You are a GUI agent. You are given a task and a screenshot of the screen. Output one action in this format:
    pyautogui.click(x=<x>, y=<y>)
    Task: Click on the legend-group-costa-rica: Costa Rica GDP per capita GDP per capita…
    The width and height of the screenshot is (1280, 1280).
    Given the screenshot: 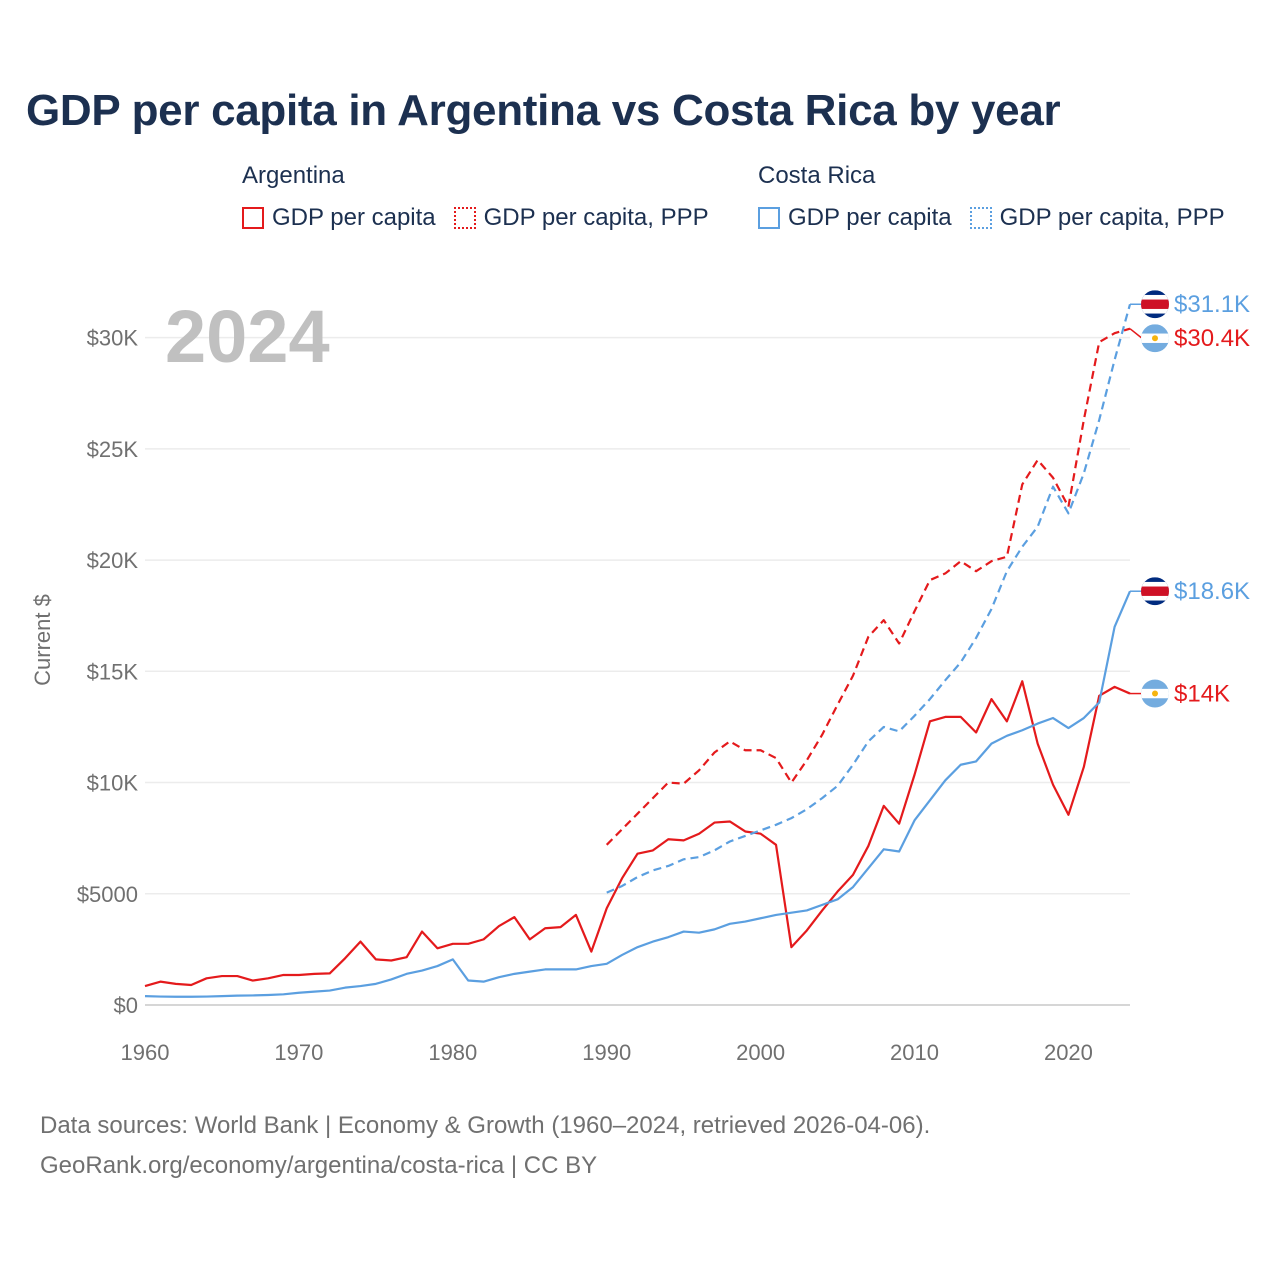 What is the action you would take?
    pyautogui.click(x=991, y=197)
    